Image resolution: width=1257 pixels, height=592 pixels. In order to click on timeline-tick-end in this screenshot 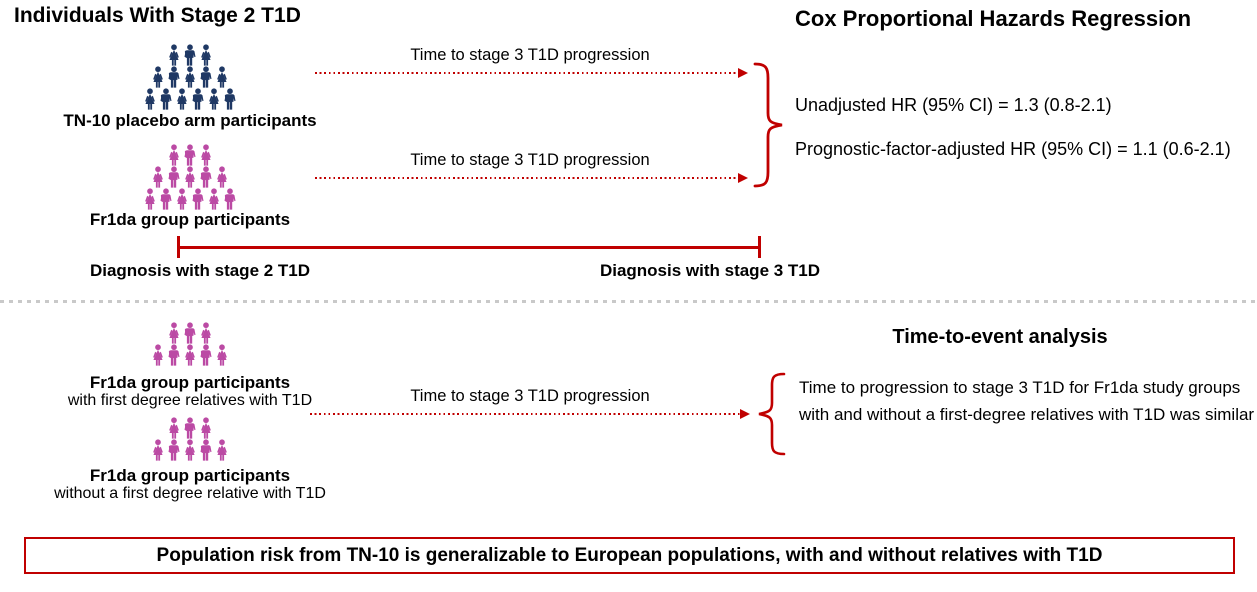, I will do `click(759, 247)`.